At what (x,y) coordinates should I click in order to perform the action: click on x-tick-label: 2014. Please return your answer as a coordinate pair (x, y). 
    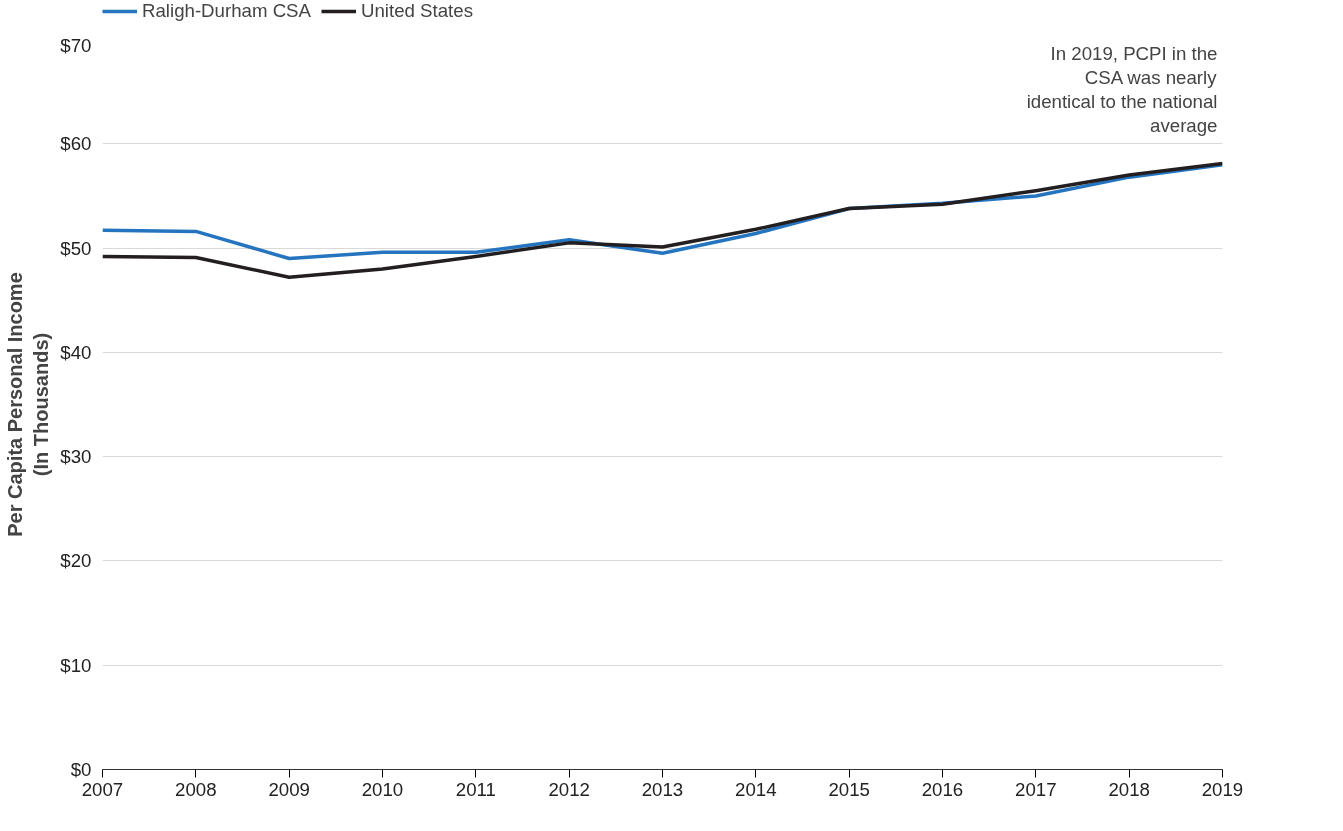
    Looking at the image, I should click on (756, 789).